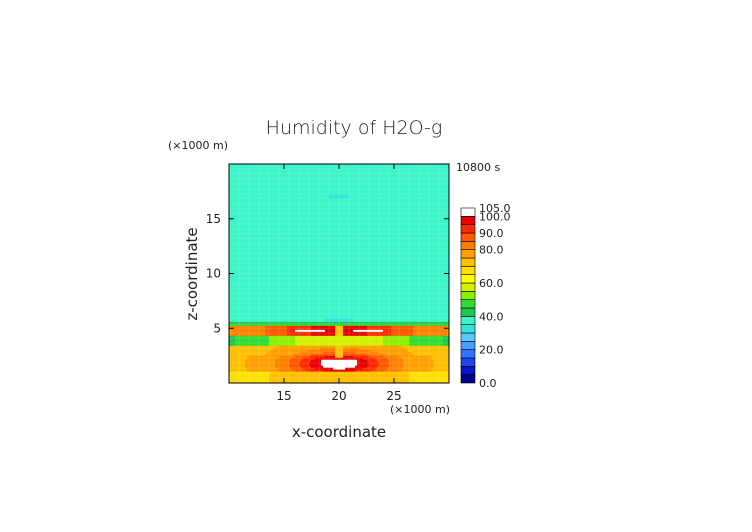  Describe the element at coordinates (491, 233) in the screenshot. I see `colorbar-tick-label: 90.0` at that location.